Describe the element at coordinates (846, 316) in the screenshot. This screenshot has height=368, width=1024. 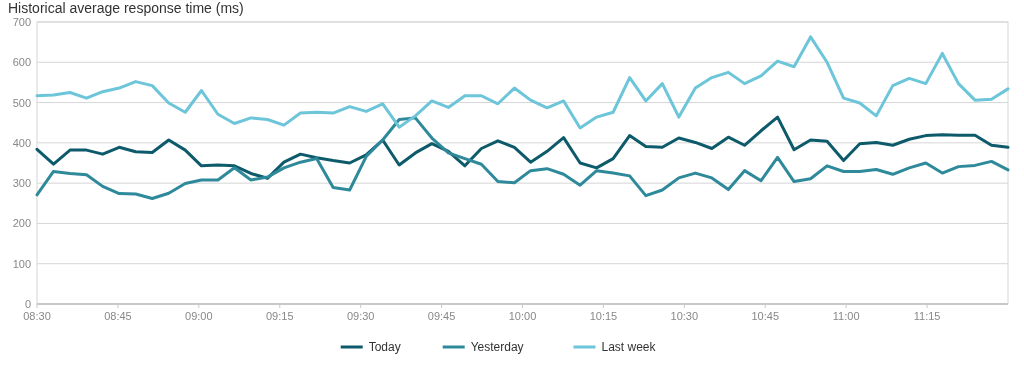
I see `x-tick-label: 11:00` at that location.